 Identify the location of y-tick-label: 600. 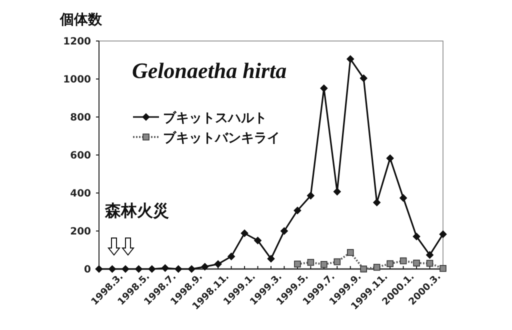
(81, 156).